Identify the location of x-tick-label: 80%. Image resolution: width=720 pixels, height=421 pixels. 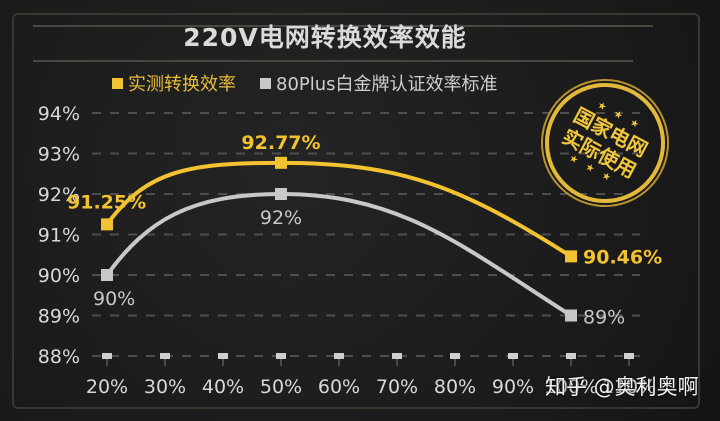
(455, 387).